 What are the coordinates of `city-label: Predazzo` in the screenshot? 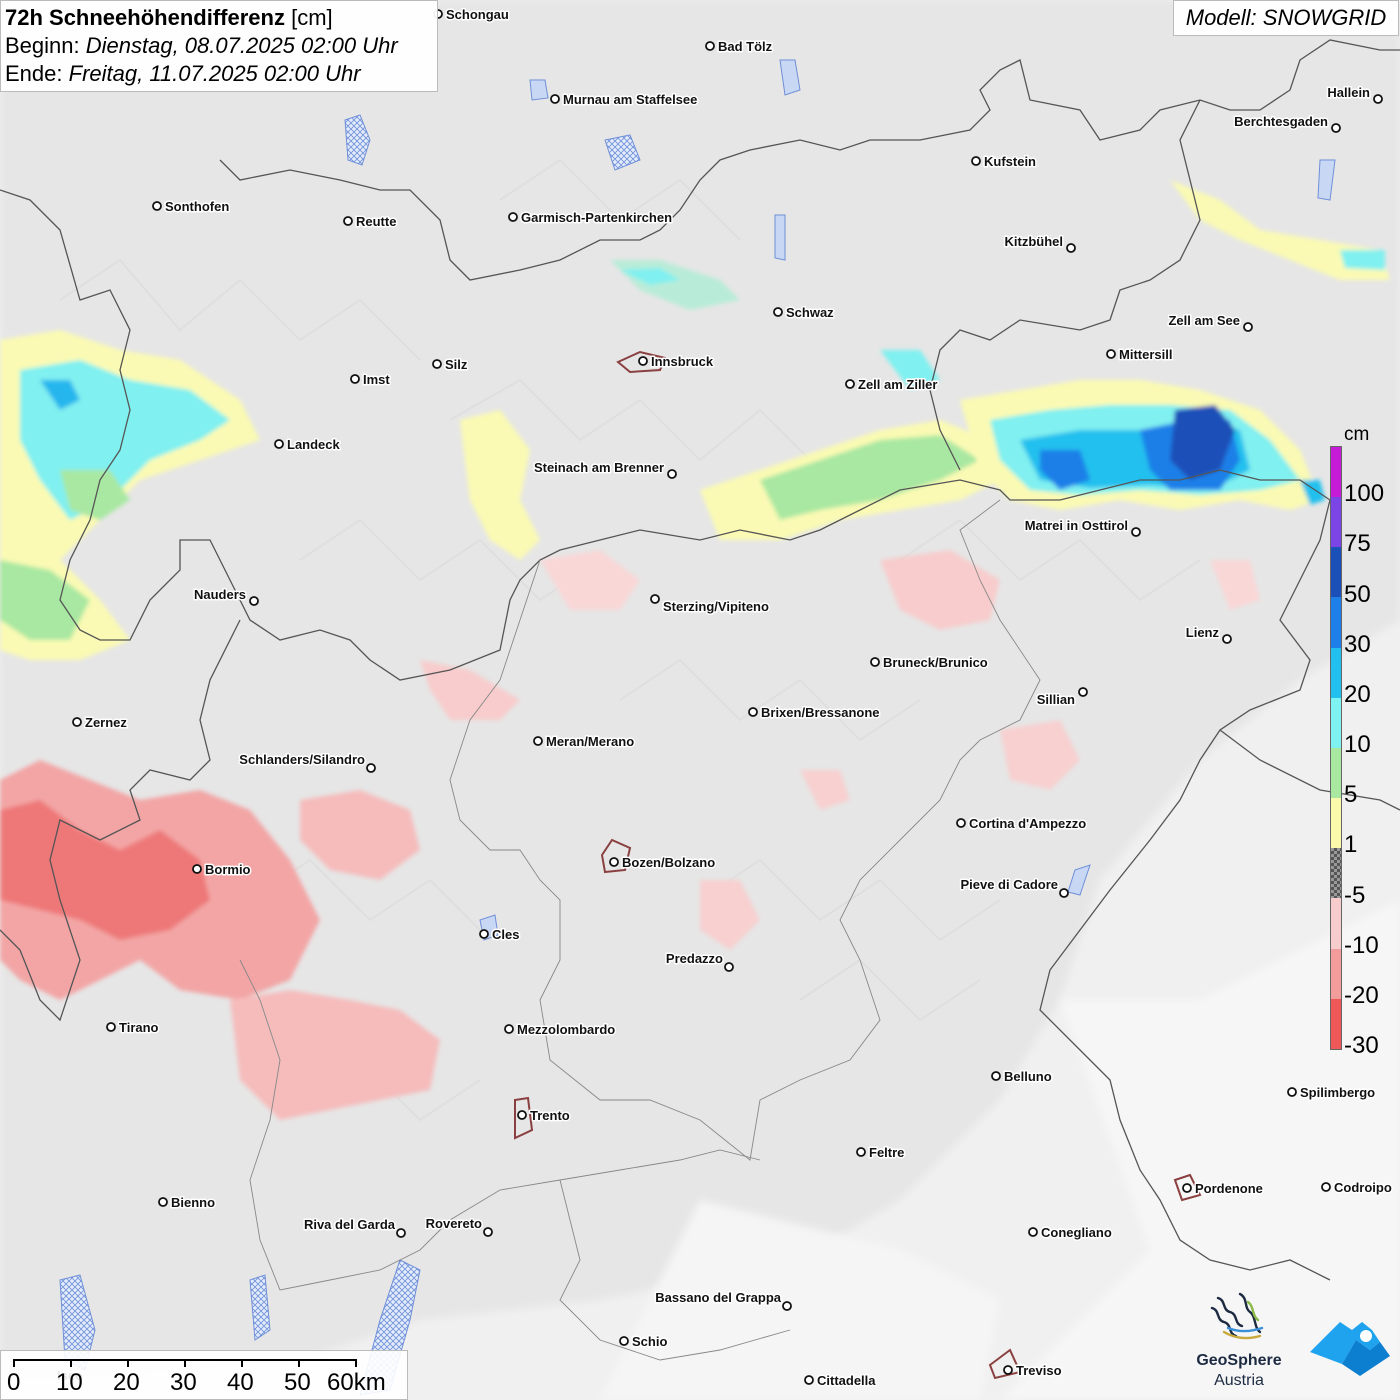 It's located at (694, 958).